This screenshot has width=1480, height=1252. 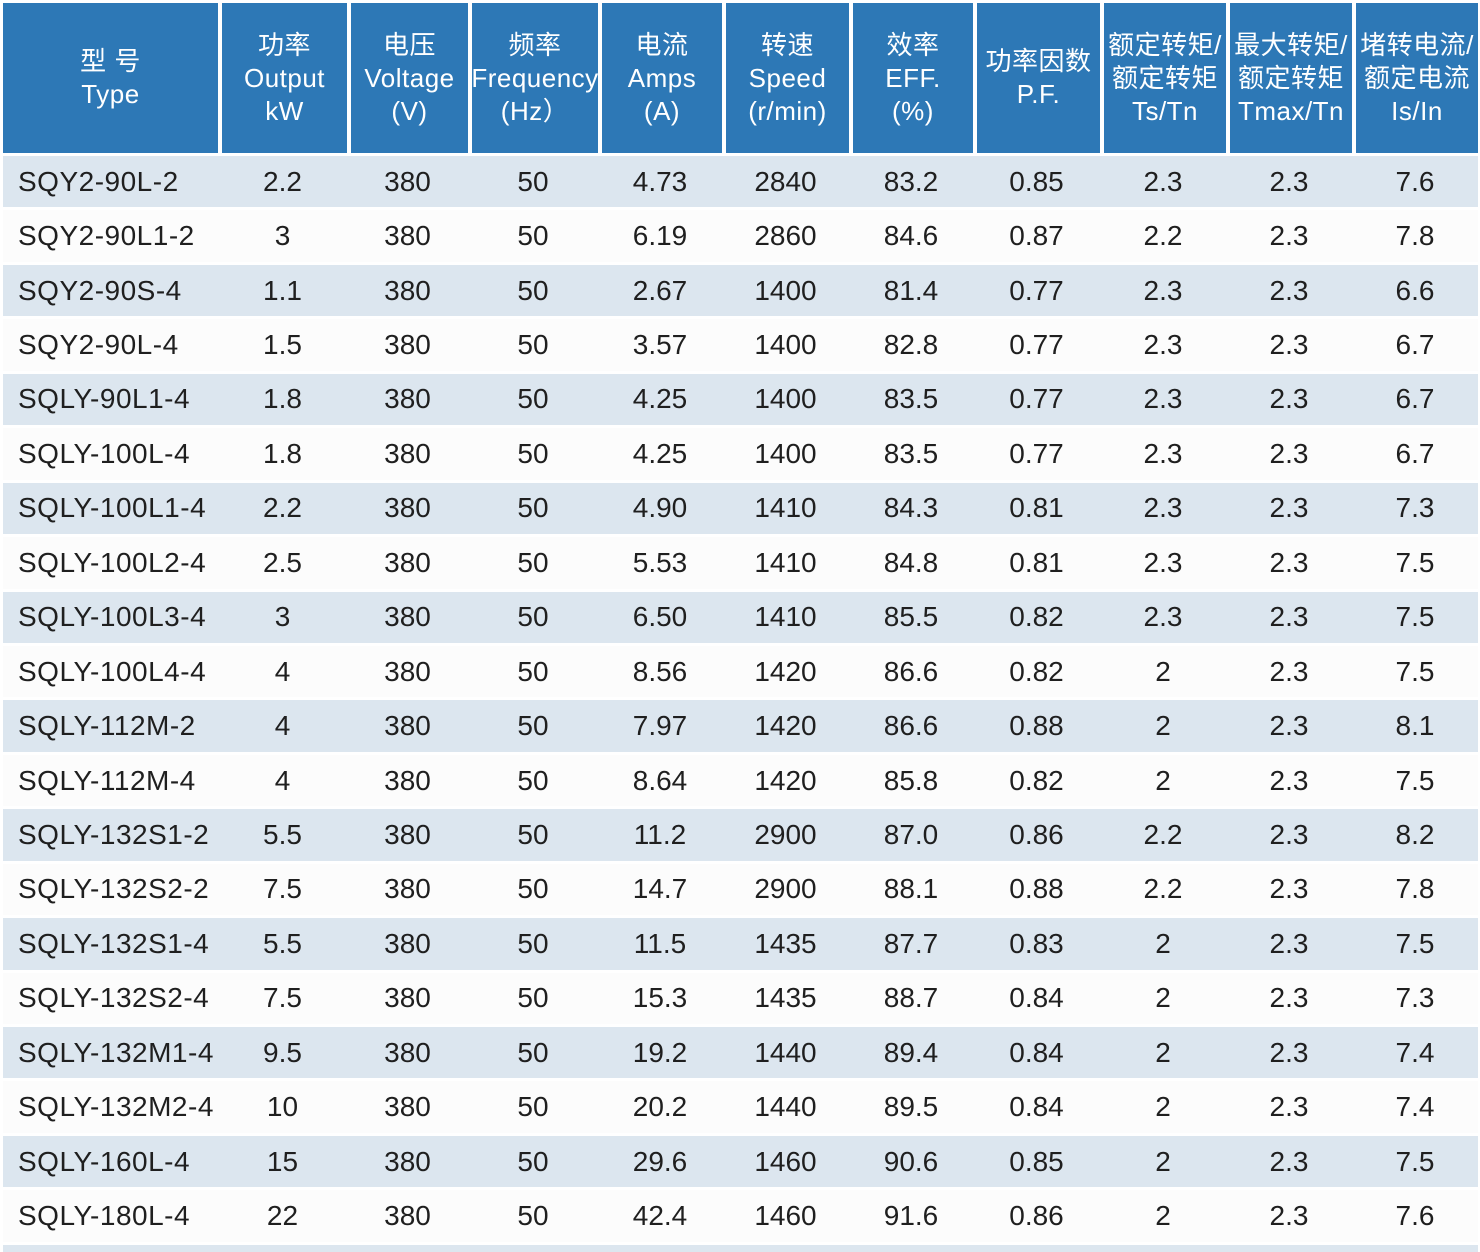 I want to click on value-cell: 83.5, so click(x=911, y=399).